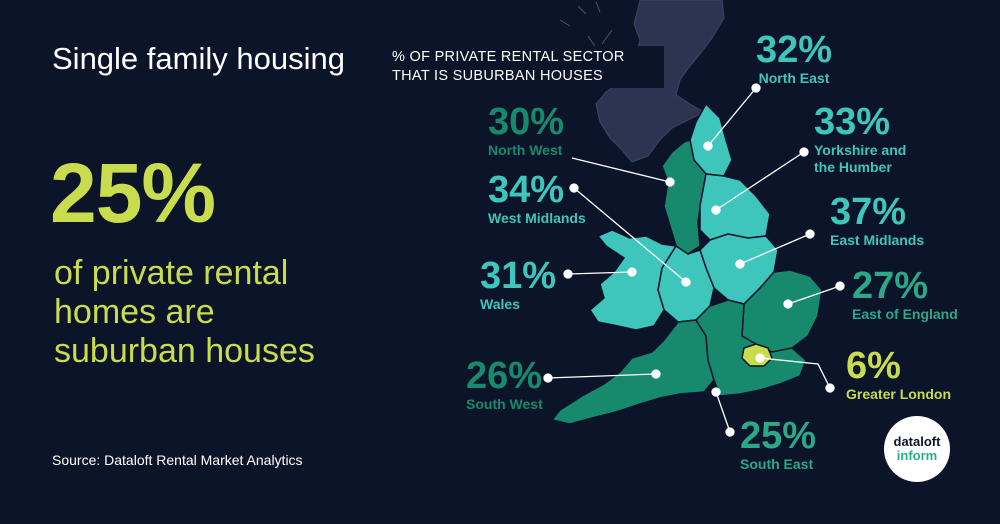 The image size is (1000, 524). Describe the element at coordinates (777, 464) in the screenshot. I see `label-name: South East` at that location.